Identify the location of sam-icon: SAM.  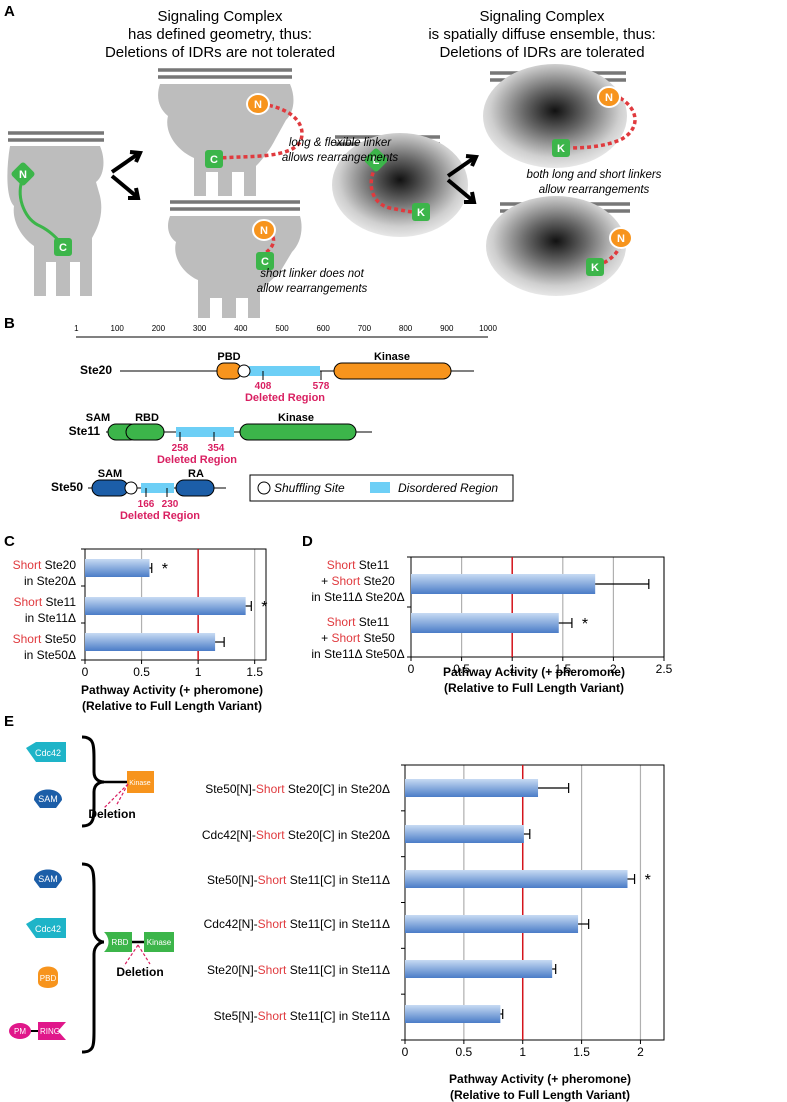
(48, 798).